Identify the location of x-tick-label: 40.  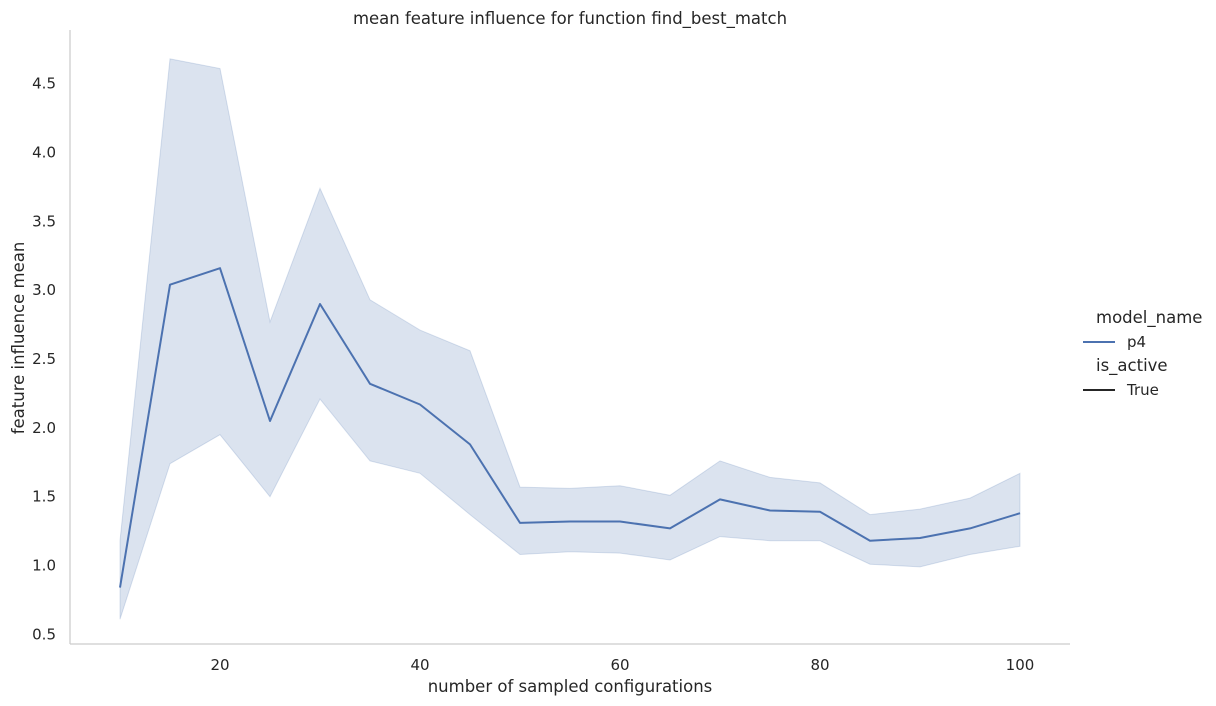
(419, 665).